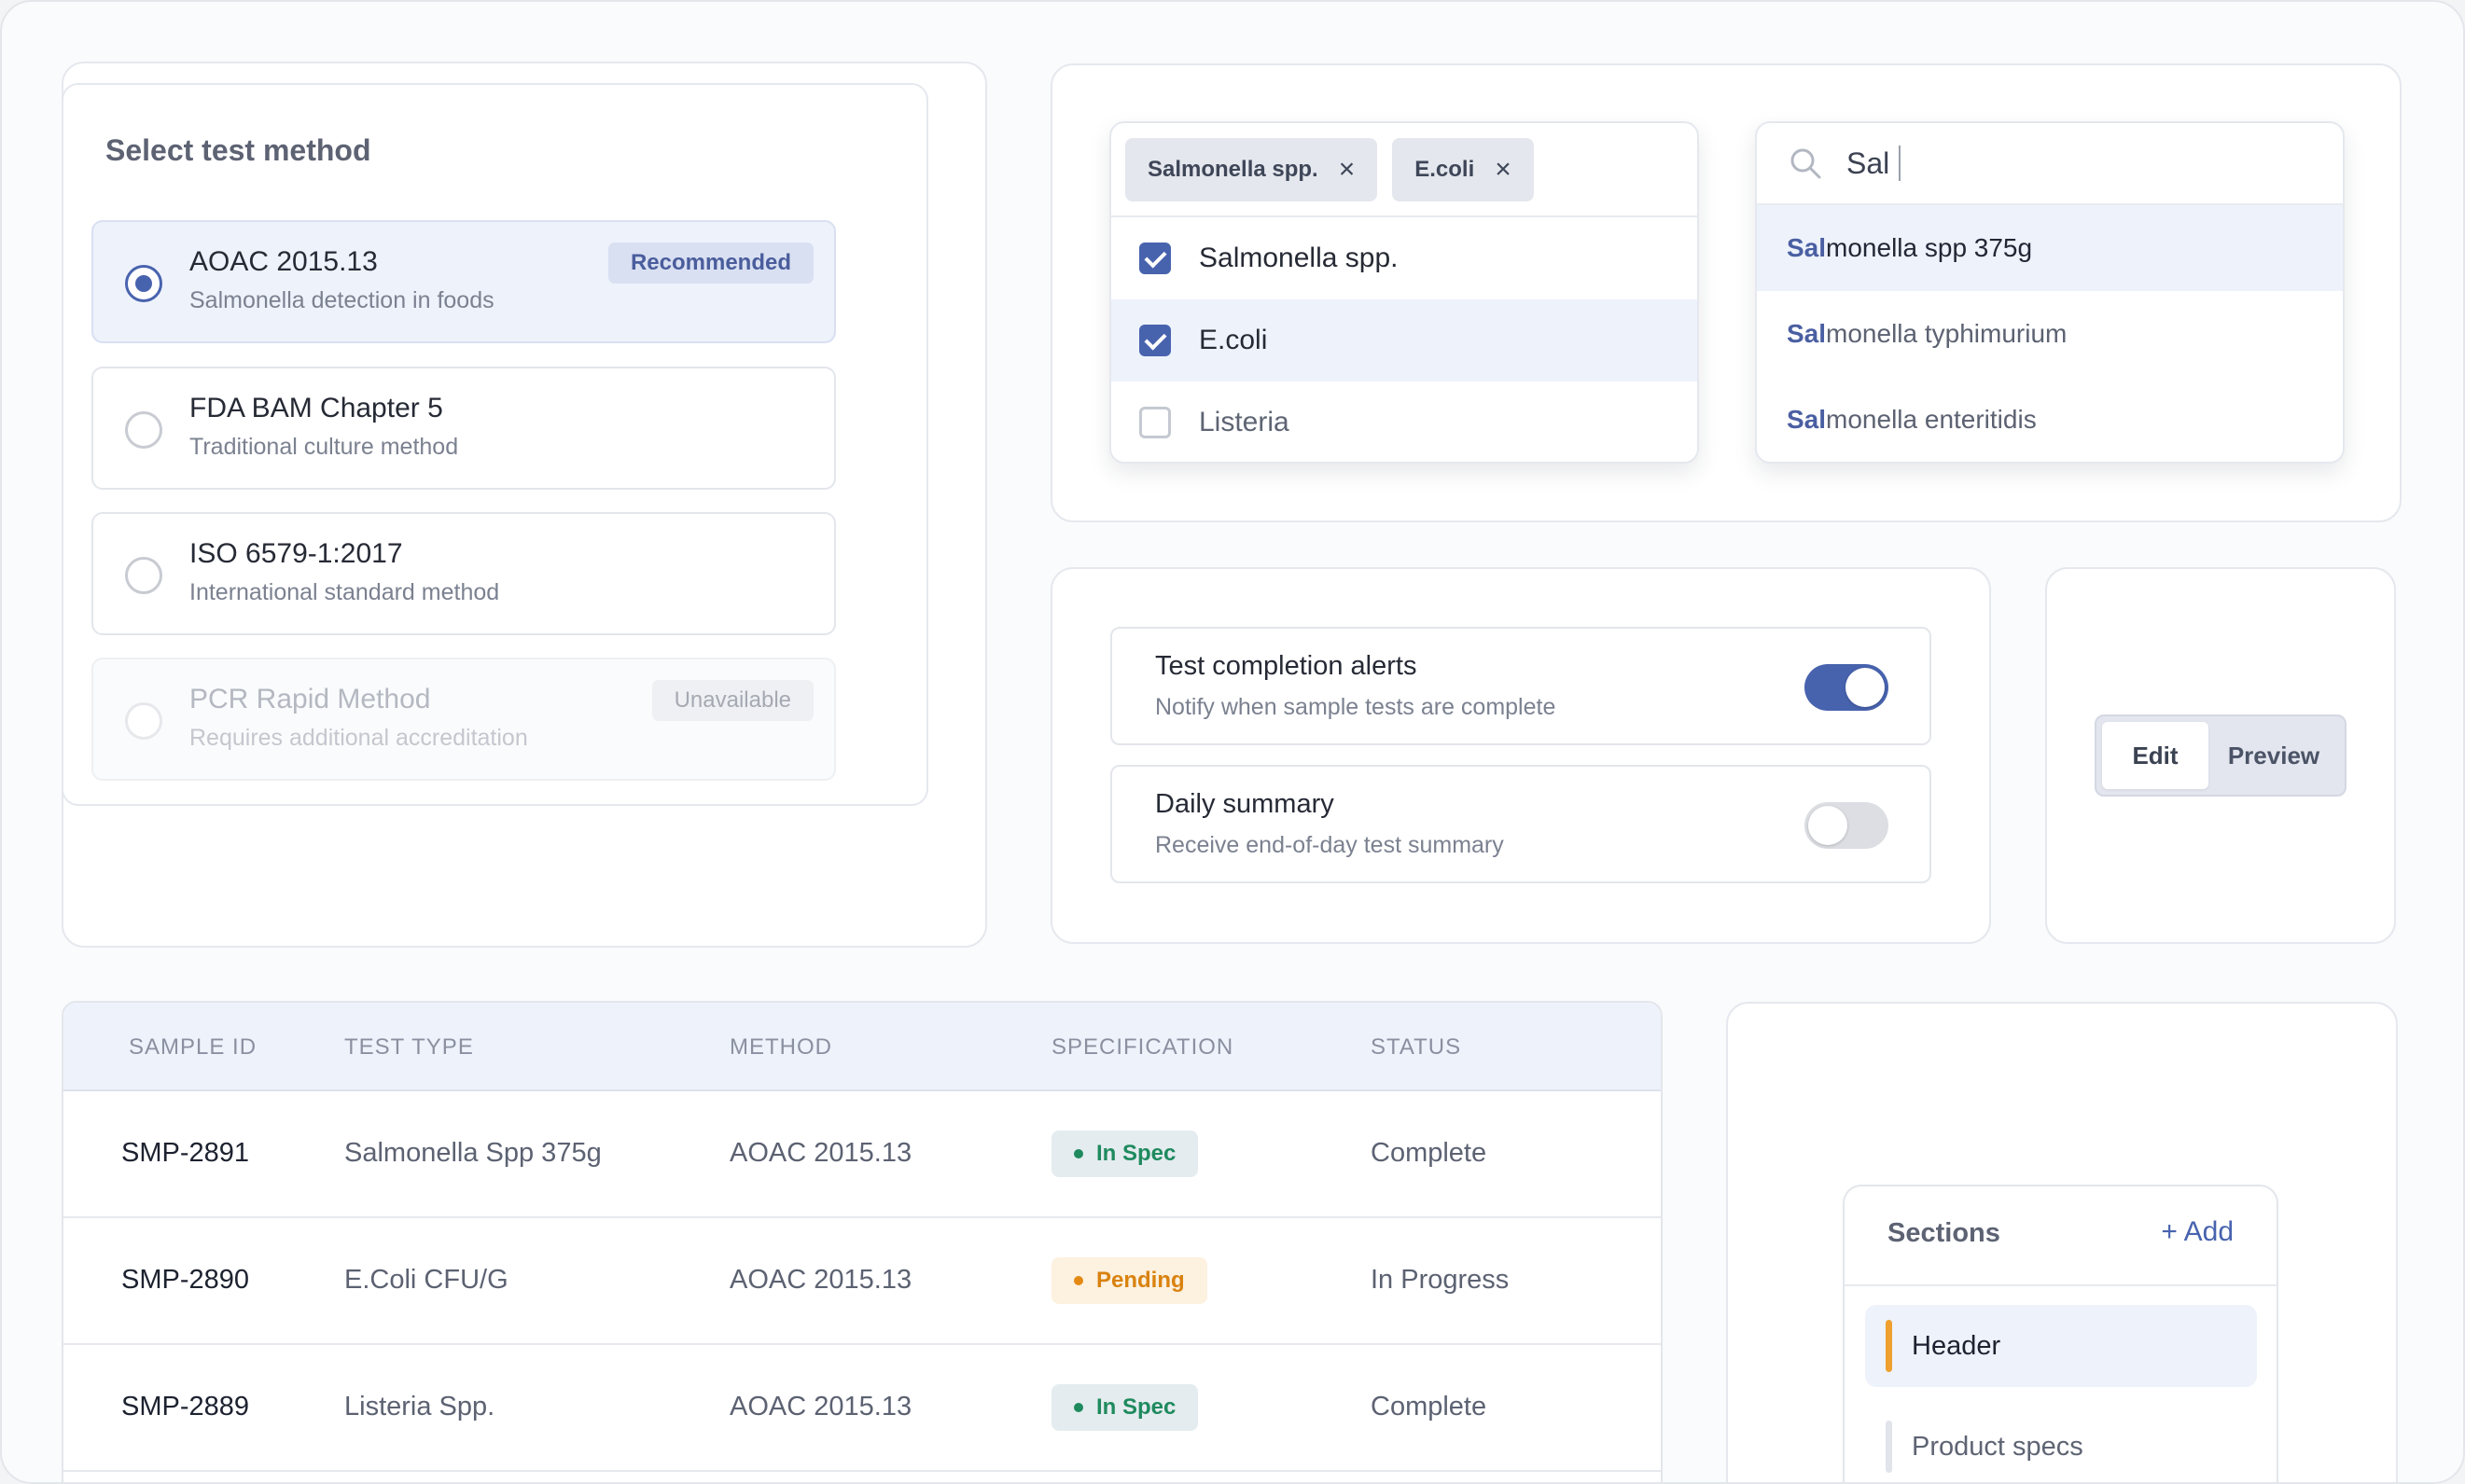  What do you see at coordinates (2155, 755) in the screenshot?
I see `edit-tab: Edit` at bounding box center [2155, 755].